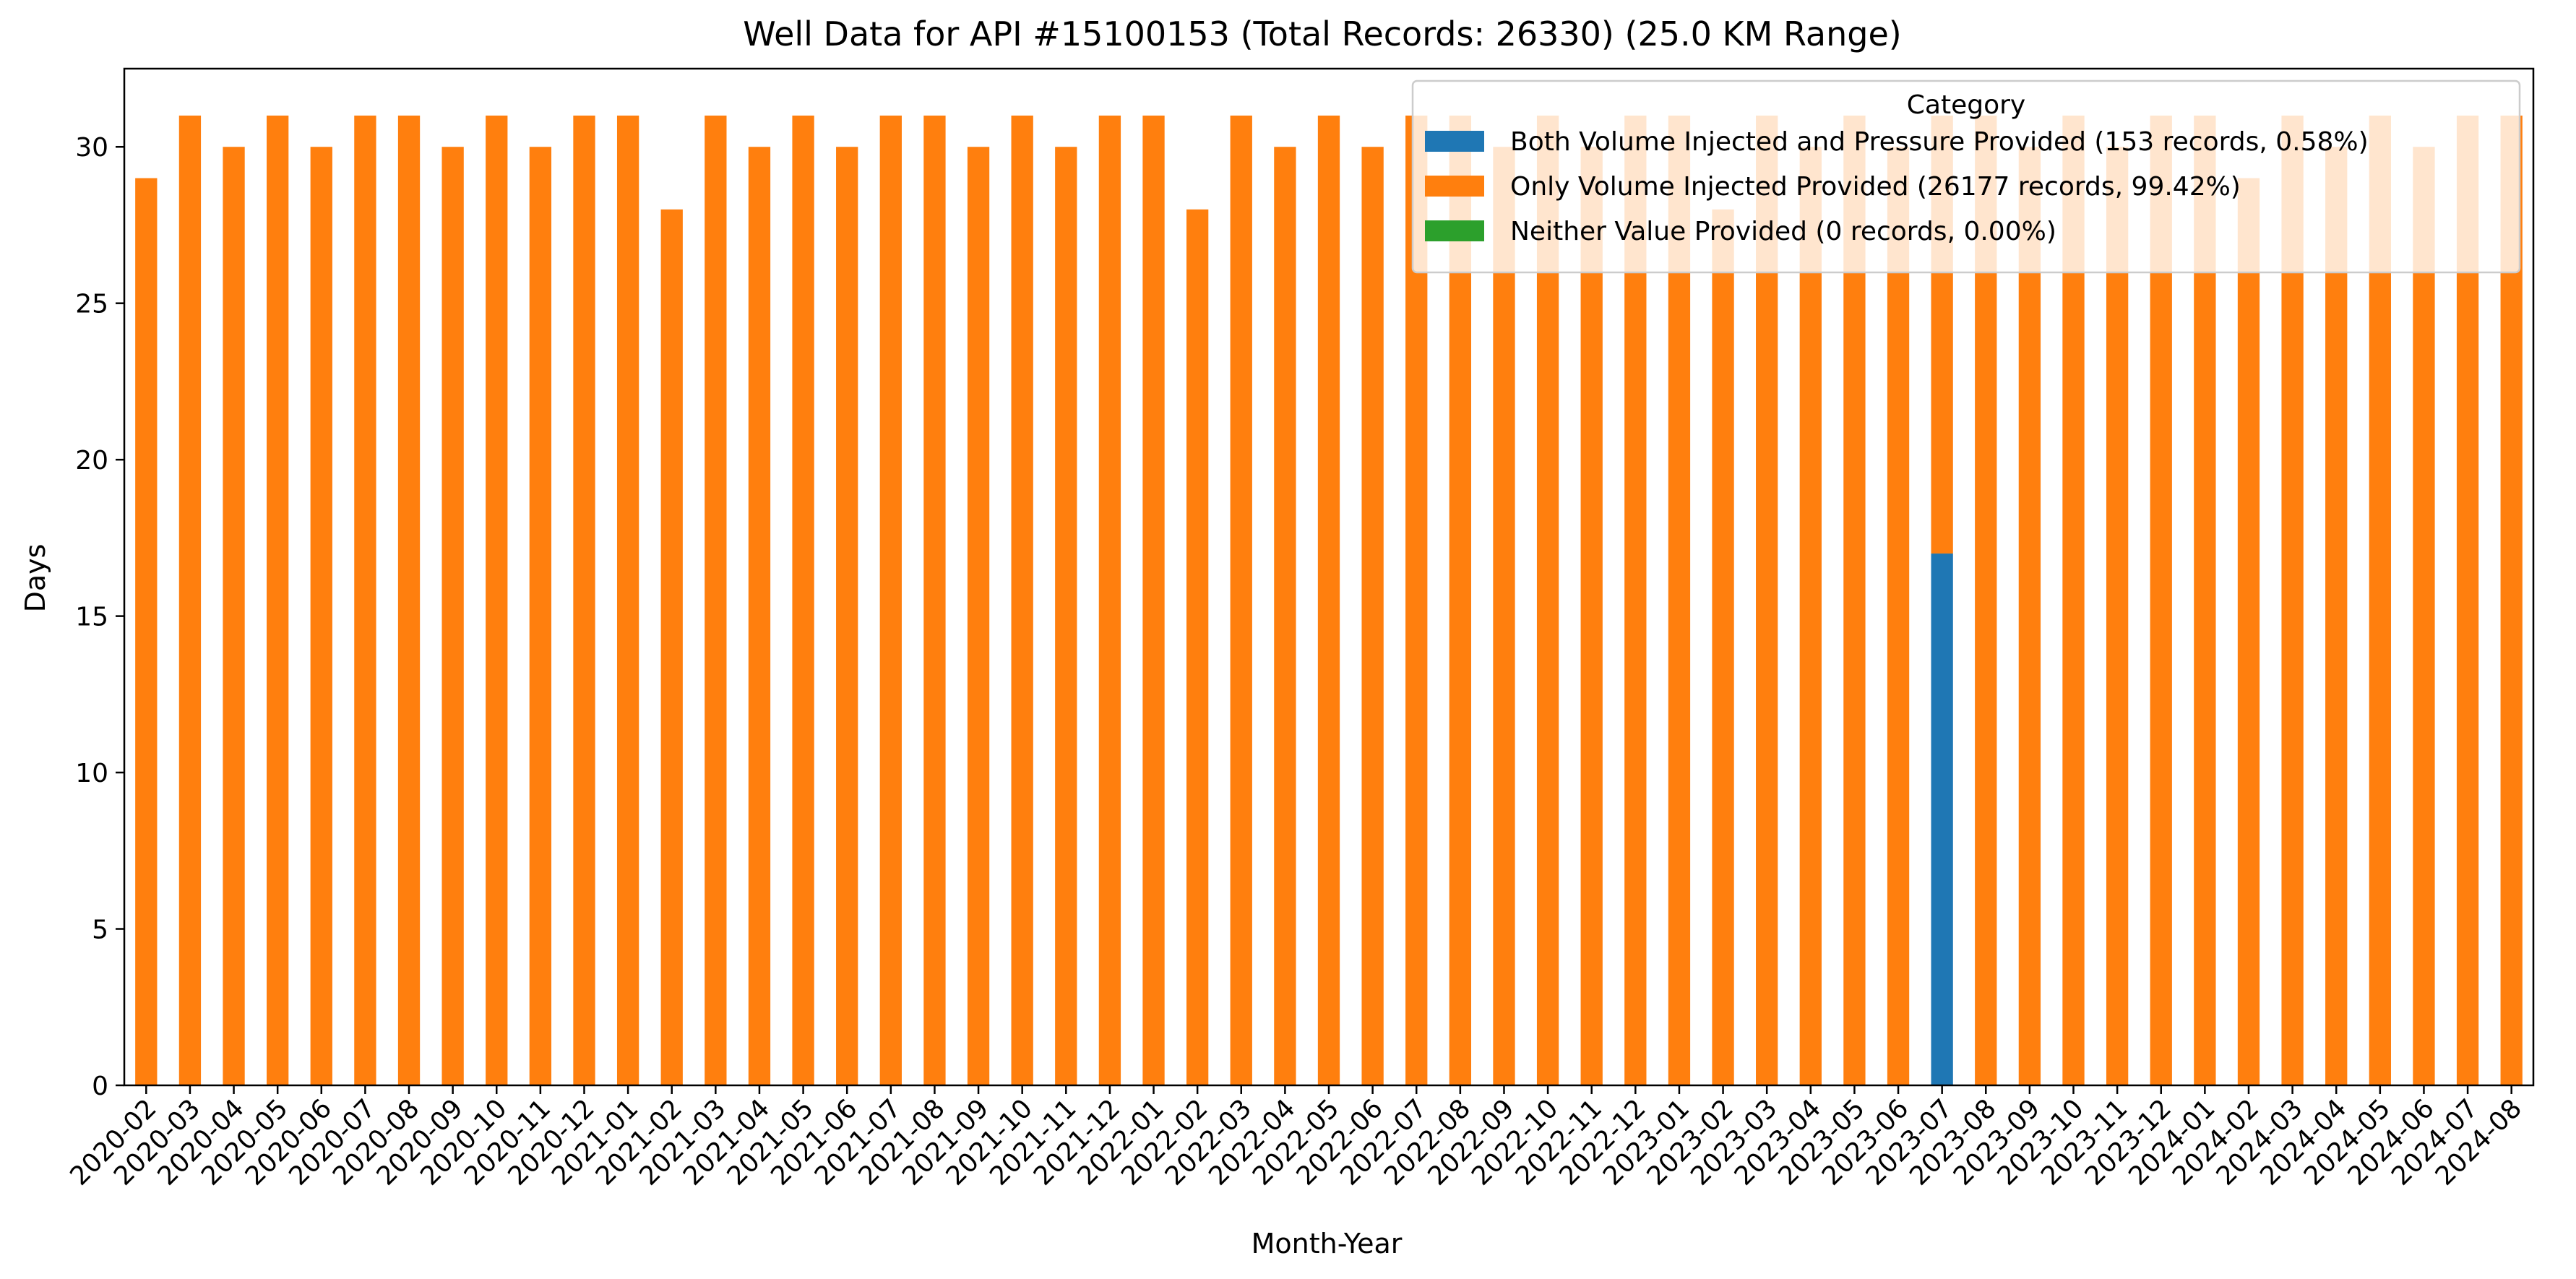 The width and height of the screenshot is (2576, 1279). What do you see at coordinates (1966, 105) in the screenshot?
I see `legend-title: Category` at bounding box center [1966, 105].